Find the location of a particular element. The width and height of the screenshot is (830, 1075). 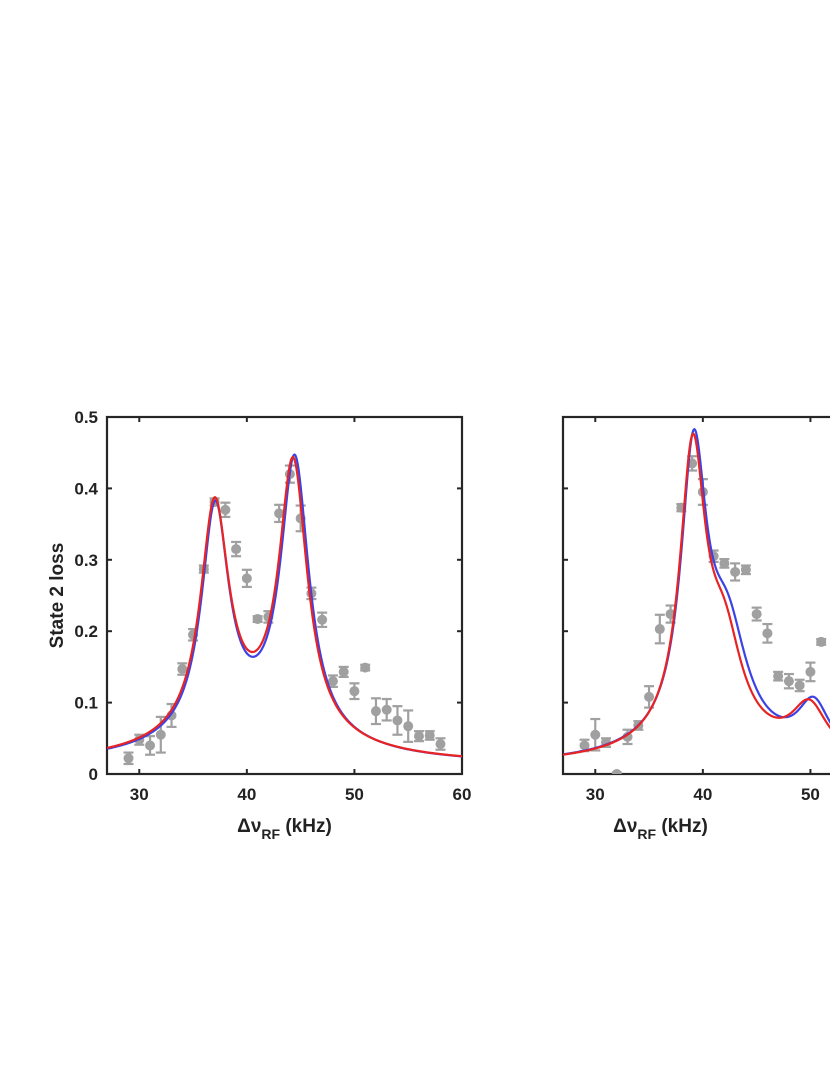

right-fit-red-curve is located at coordinates (696, 594).